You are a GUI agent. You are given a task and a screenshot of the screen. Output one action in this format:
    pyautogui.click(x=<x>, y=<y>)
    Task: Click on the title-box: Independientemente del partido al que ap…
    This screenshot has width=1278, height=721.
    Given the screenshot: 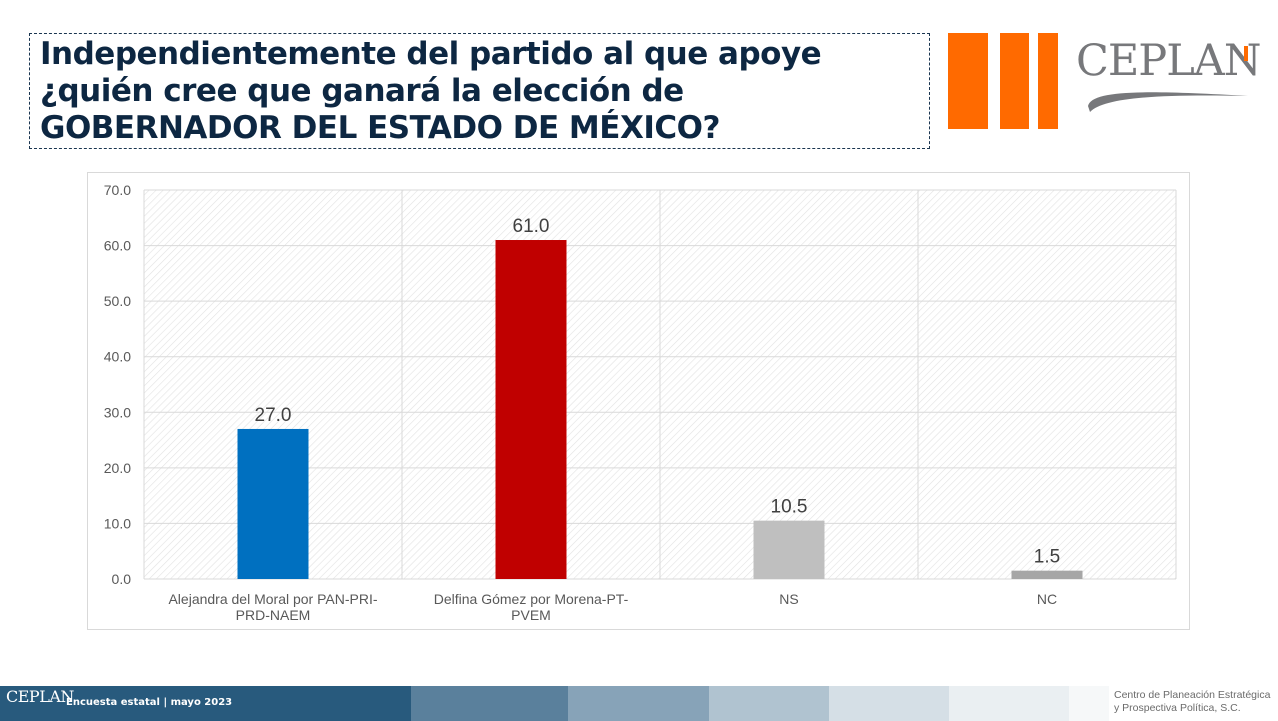 What is the action you would take?
    pyautogui.click(x=479, y=91)
    